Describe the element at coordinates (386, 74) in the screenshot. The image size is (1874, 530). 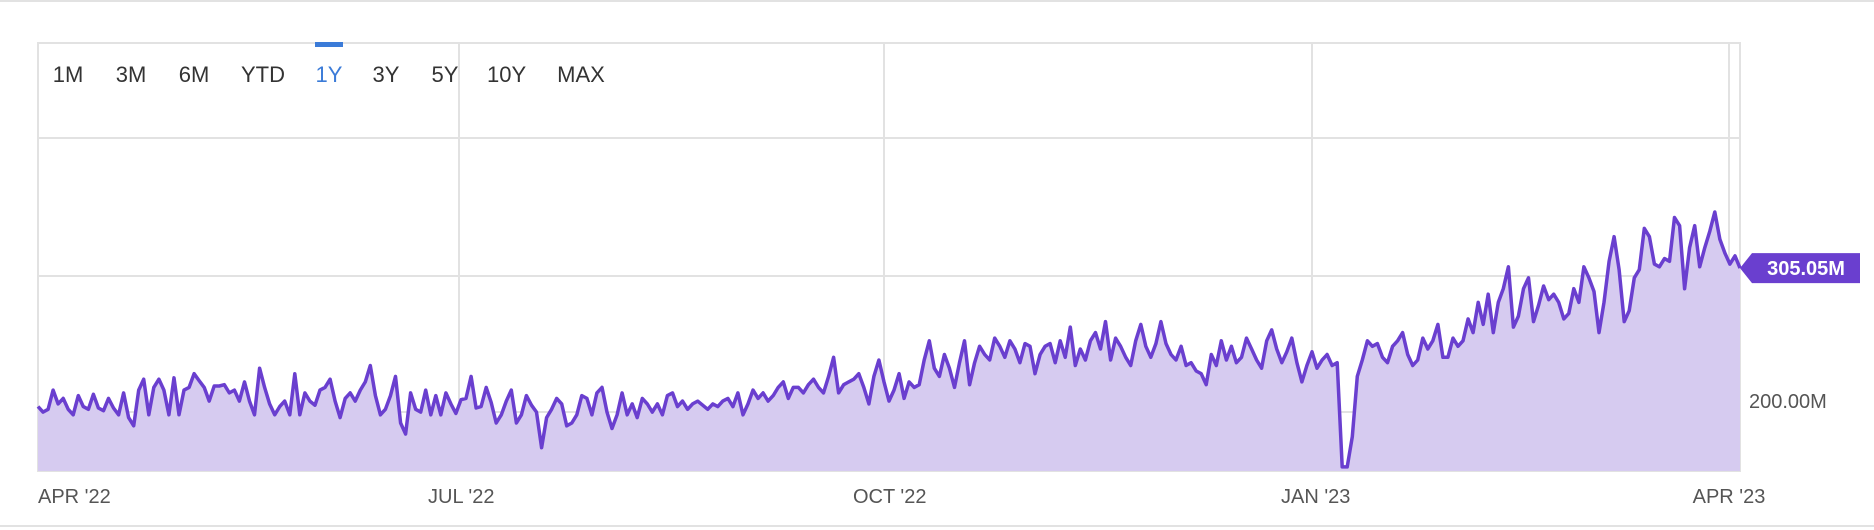
I see `range-tab-3y: 3Y` at that location.